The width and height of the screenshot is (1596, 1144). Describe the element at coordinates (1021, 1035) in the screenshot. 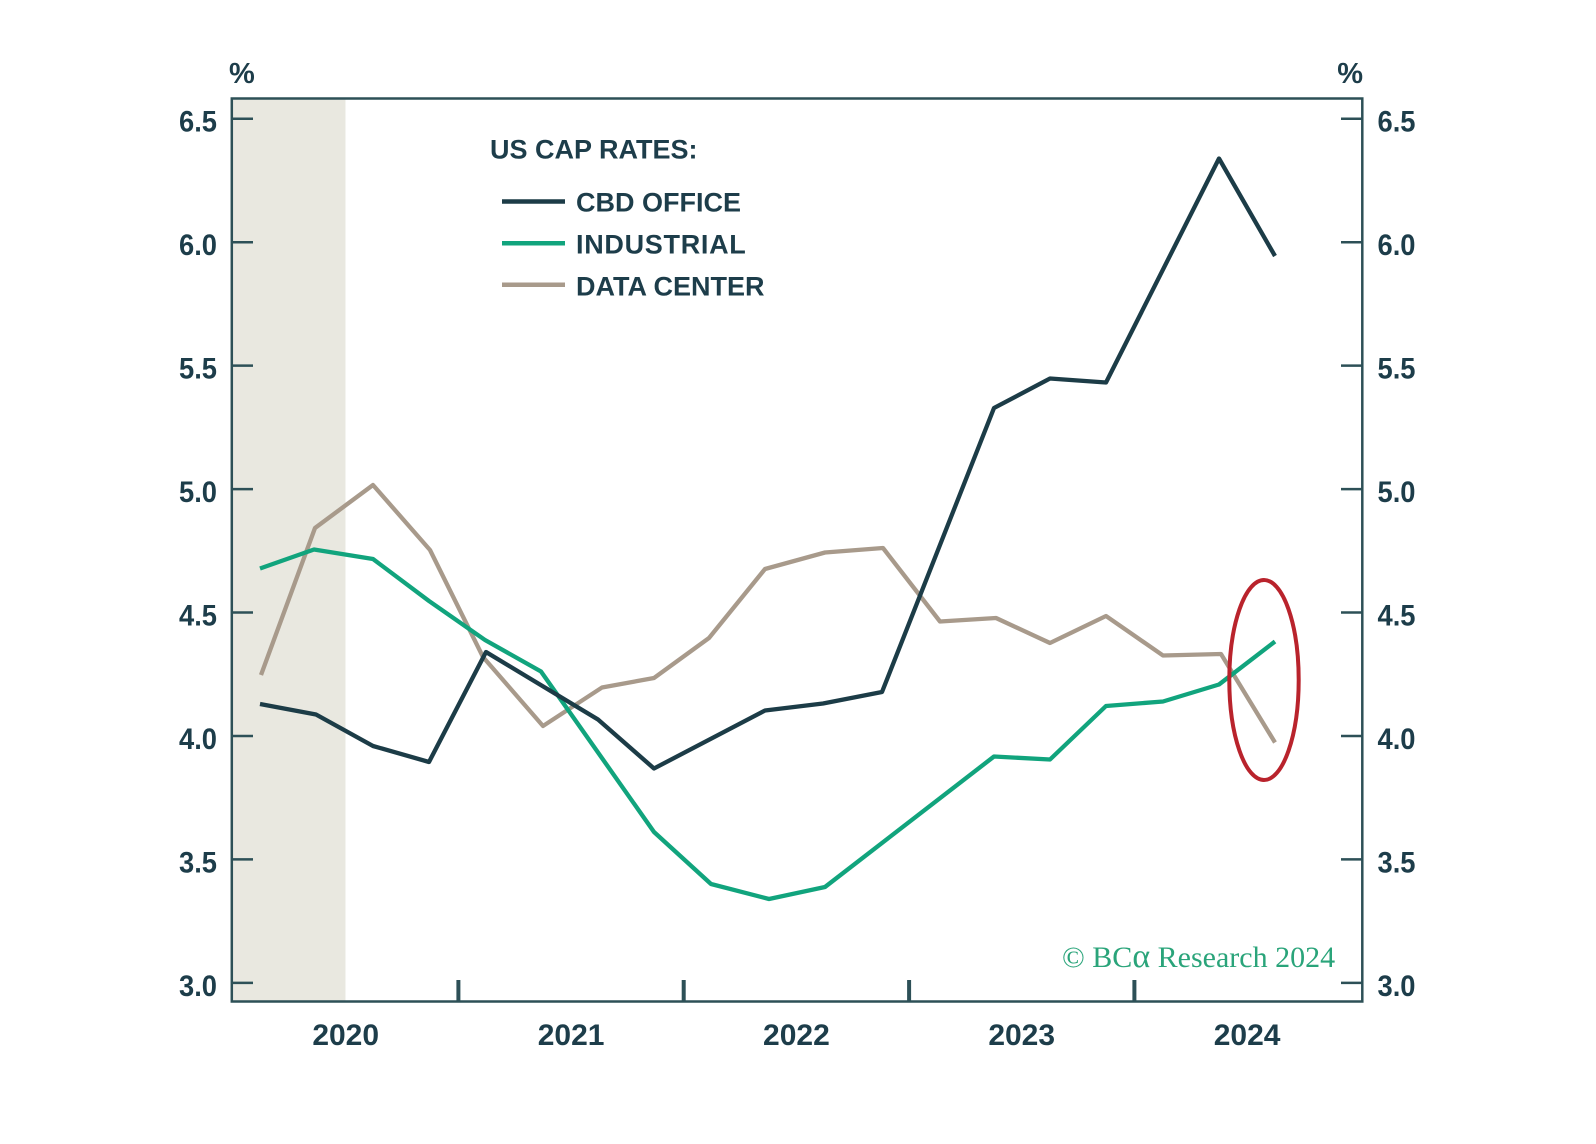

I see `svg-text: 2023` at that location.